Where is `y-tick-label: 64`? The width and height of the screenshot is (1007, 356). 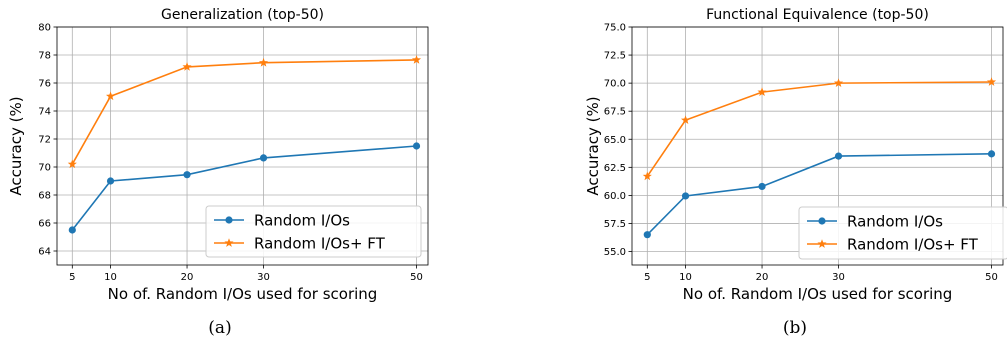
y-tick-label: 64 is located at coordinates (44, 252).